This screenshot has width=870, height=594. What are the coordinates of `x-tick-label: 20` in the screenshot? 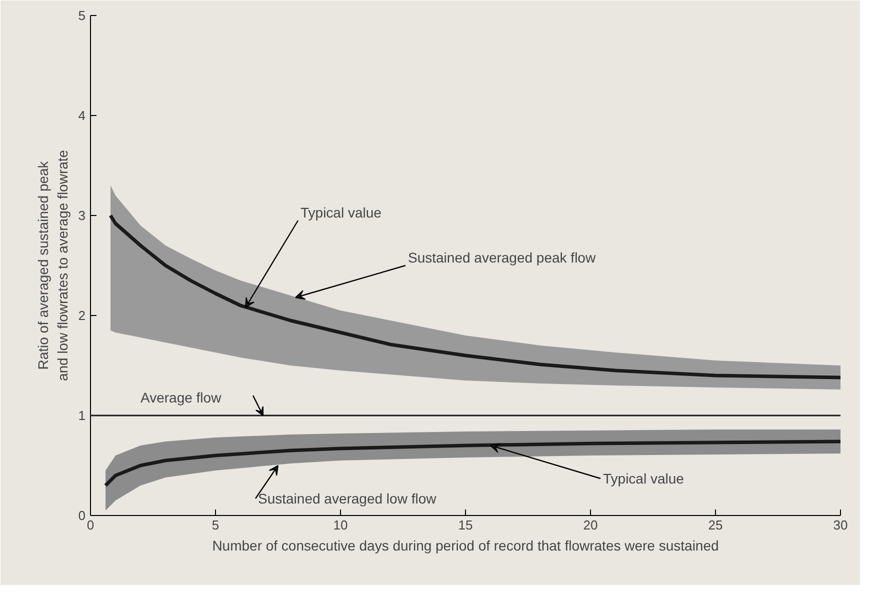 It's located at (590, 525).